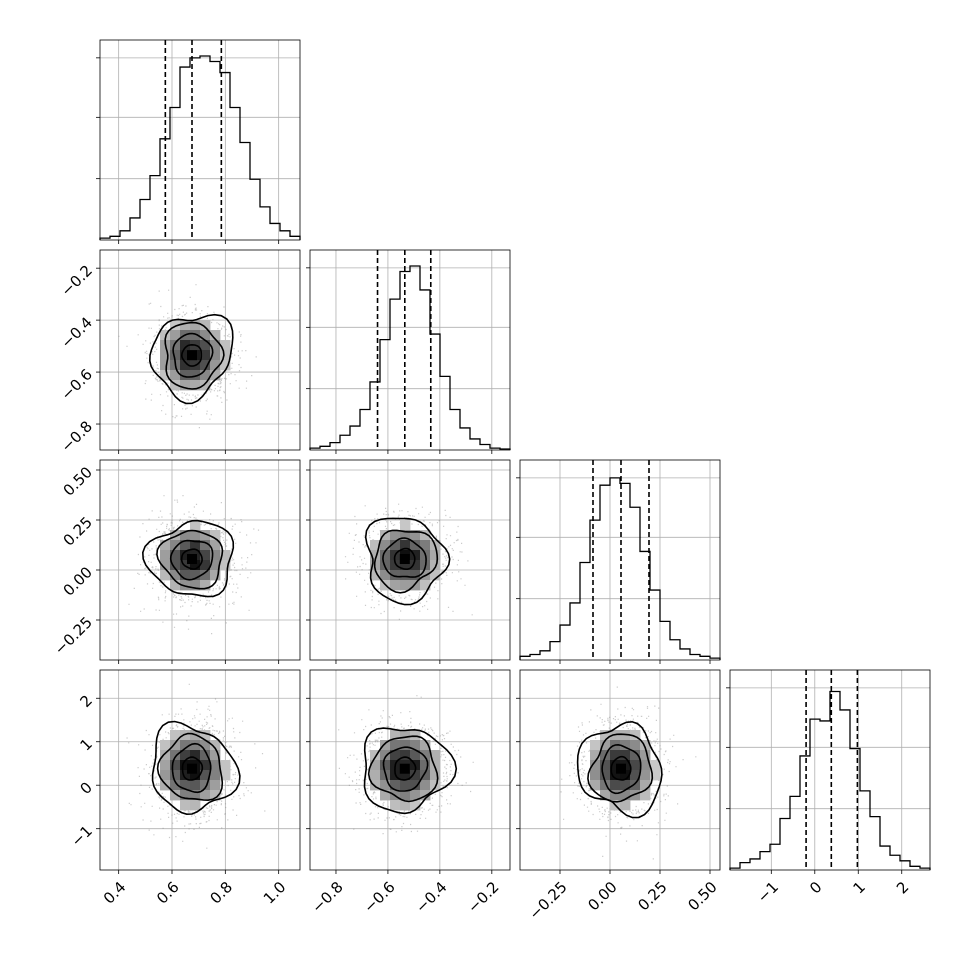  I want to click on x-tick-label: −0.6, so click(379, 897).